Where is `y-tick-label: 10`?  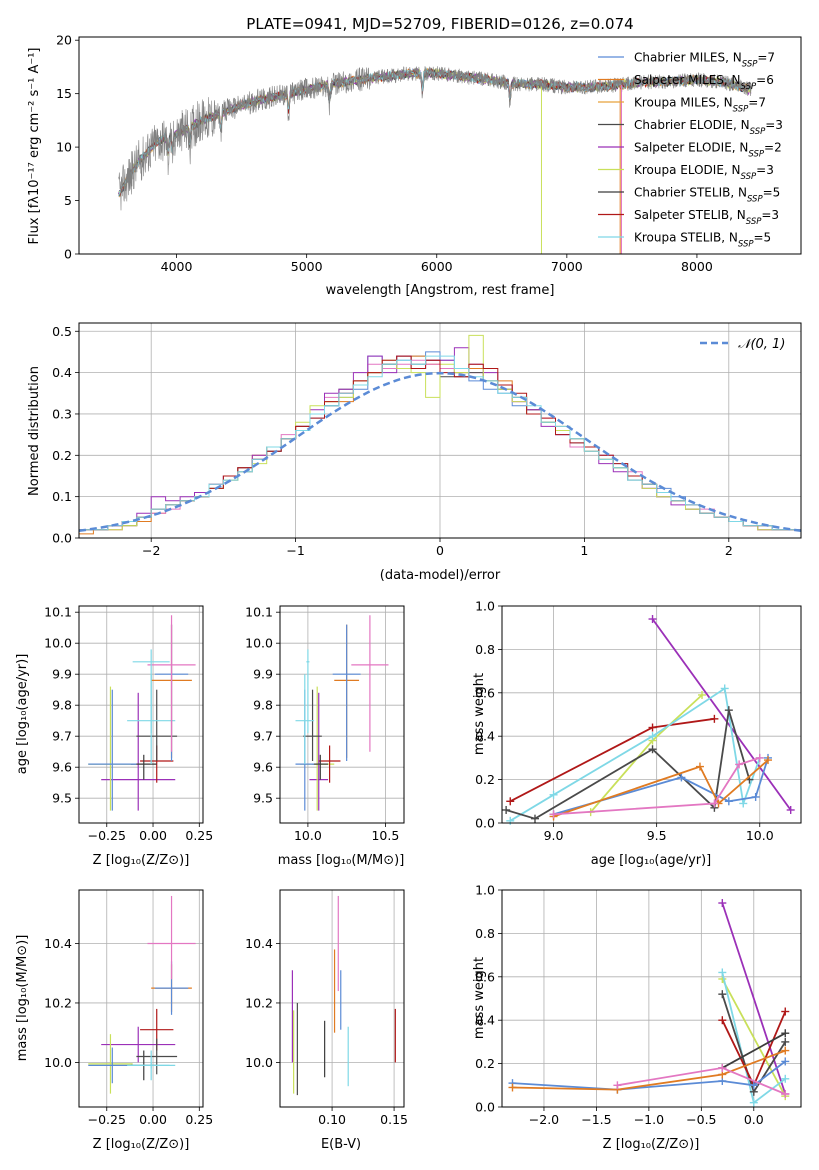
y-tick-label: 10 is located at coordinates (64, 147).